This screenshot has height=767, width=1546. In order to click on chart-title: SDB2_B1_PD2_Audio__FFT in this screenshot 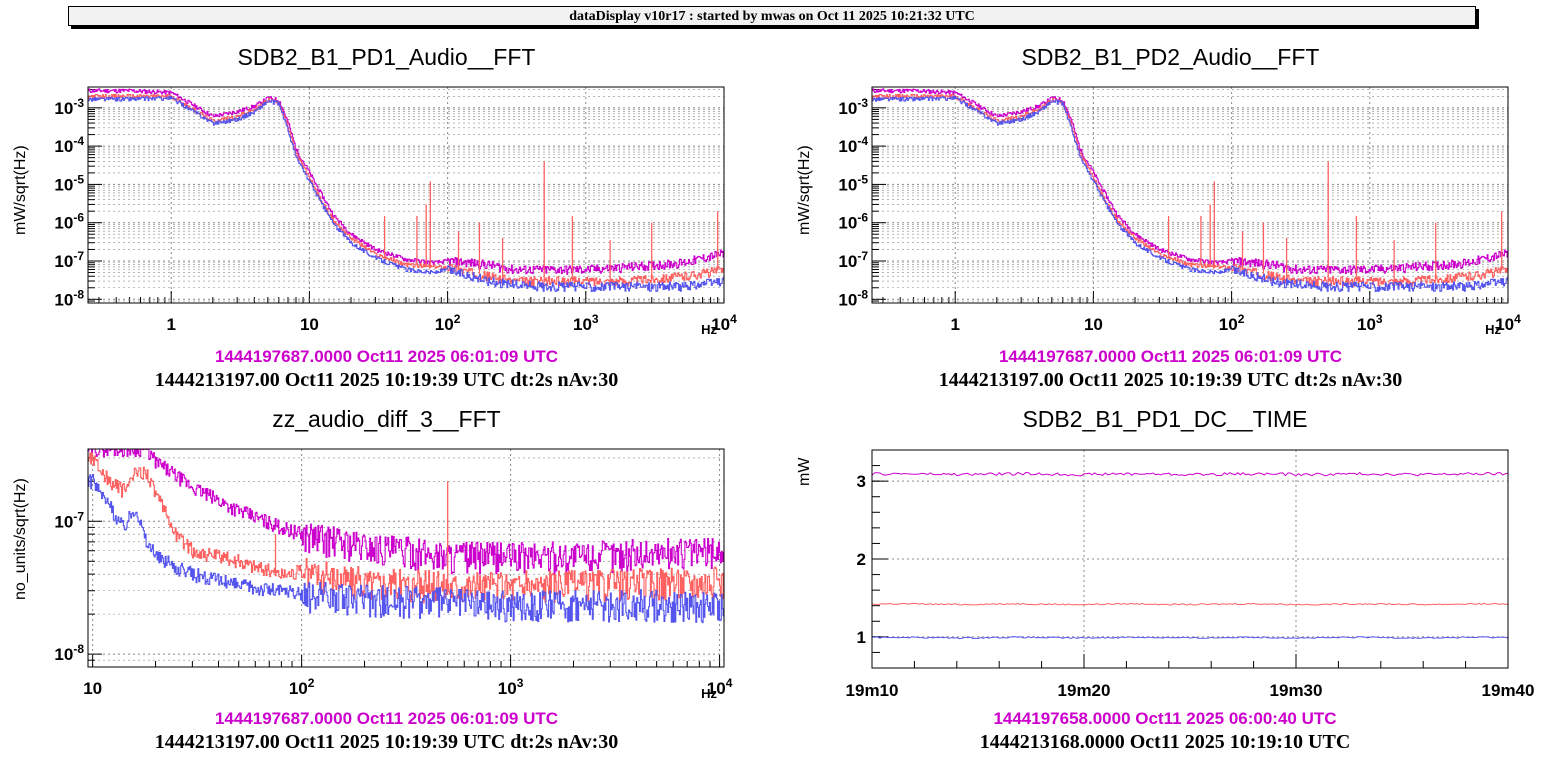, I will do `click(1170, 57)`.